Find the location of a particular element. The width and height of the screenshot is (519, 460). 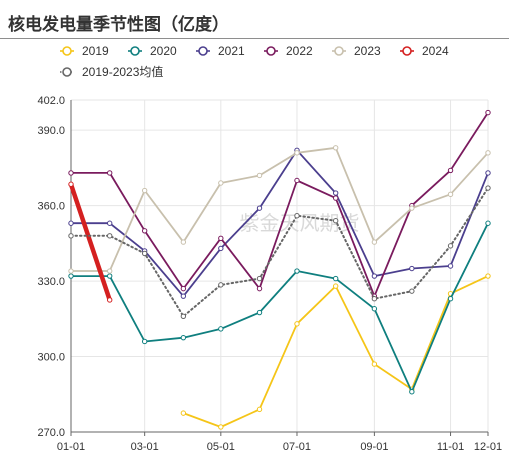

x-tick-label: 11-01 is located at coordinates (450, 447).